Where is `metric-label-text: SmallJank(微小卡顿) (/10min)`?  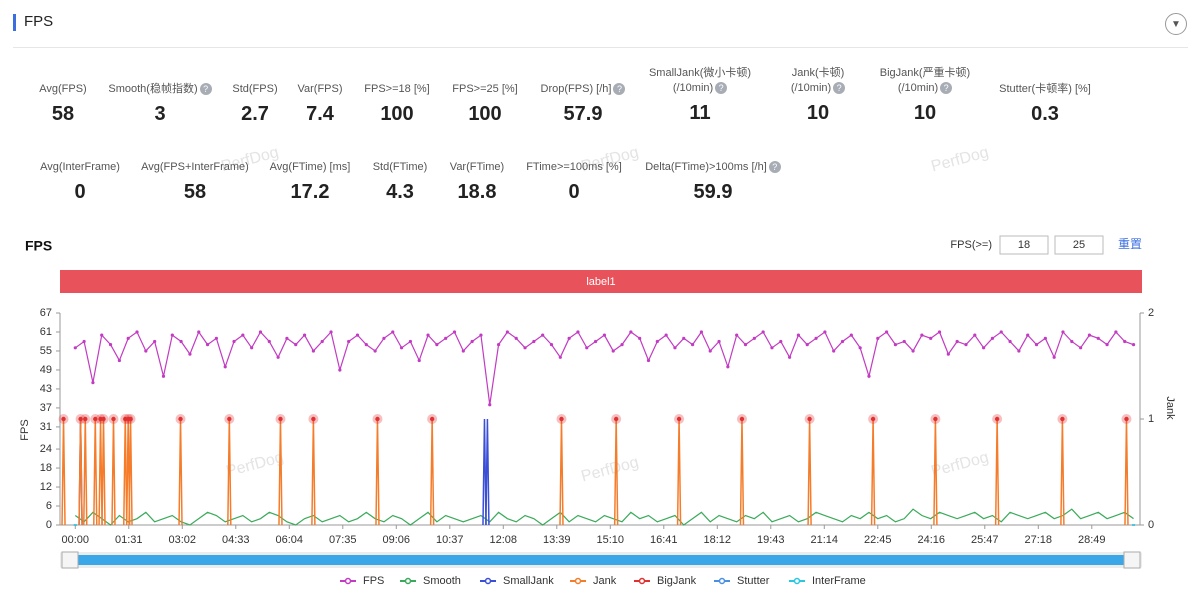 metric-label-text: SmallJank(微小卡顿) (/10min) is located at coordinates (700, 80).